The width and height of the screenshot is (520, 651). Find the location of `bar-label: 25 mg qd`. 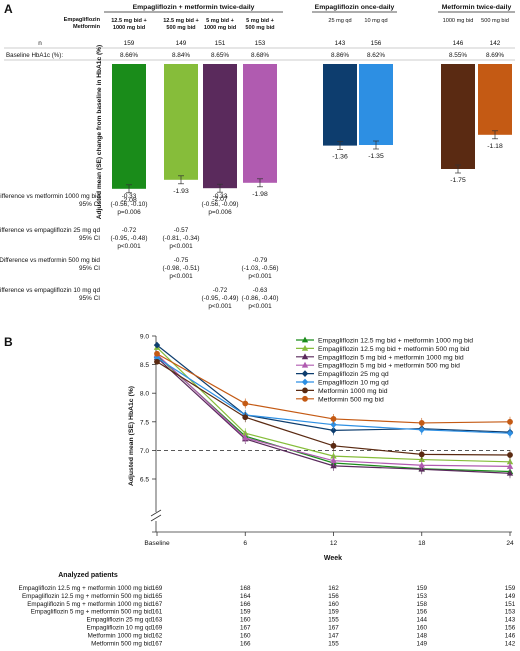

bar-label: 25 mg qd is located at coordinates (339, 21).